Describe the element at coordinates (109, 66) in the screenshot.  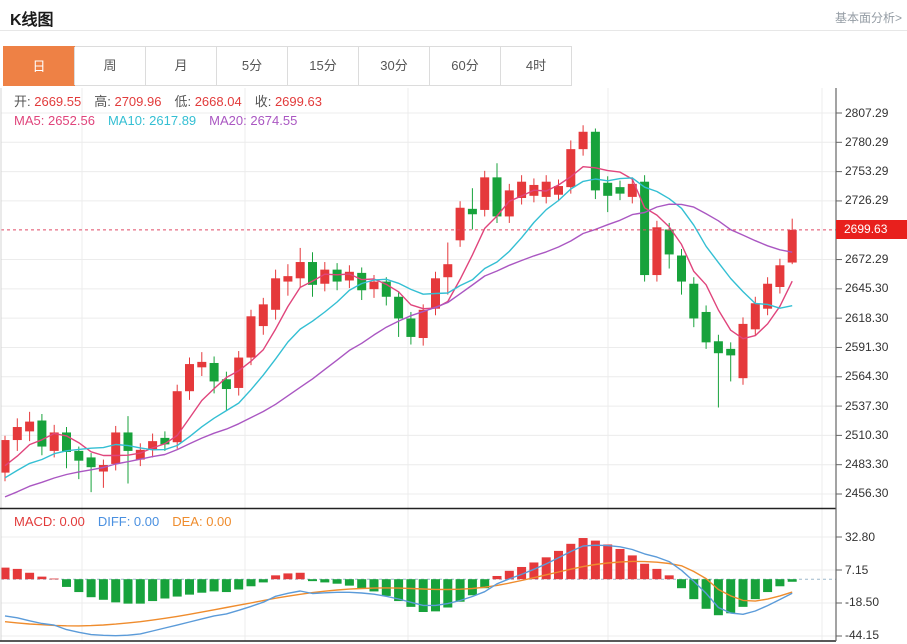
I see `tab-week: 周` at that location.